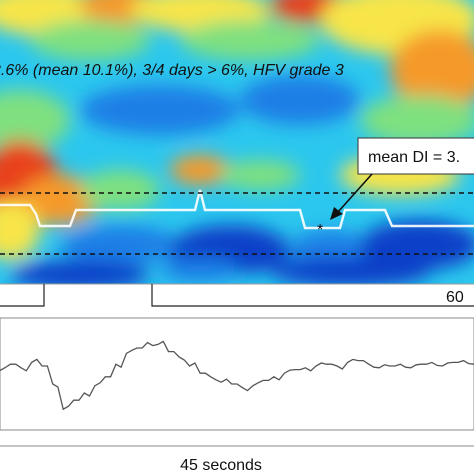 This screenshot has height=474, width=474. Describe the element at coordinates (221, 465) in the screenshot. I see `x-axis-label: 45 seconds` at that location.